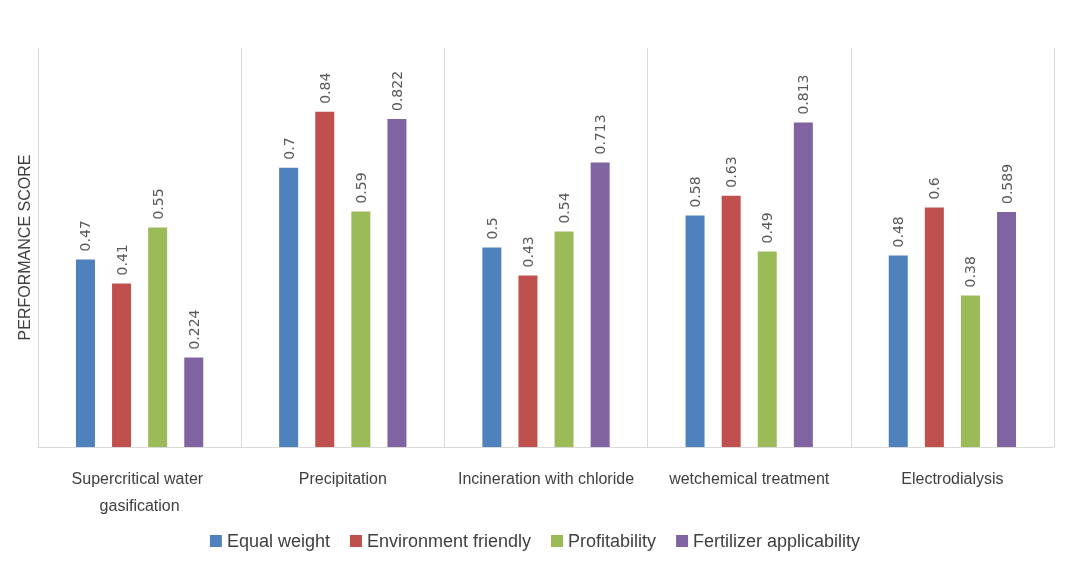 Image resolution: width=1070 pixels, height=565 pixels. Describe the element at coordinates (360, 188) in the screenshot. I see `data-label: 0.59` at that location.